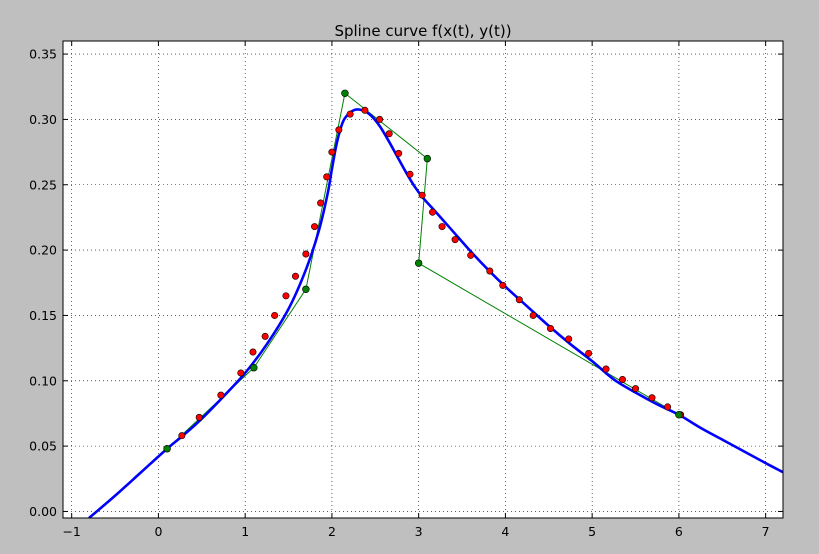  What do you see at coordinates (679, 531) in the screenshot?
I see `x-tick-label: 6` at bounding box center [679, 531].